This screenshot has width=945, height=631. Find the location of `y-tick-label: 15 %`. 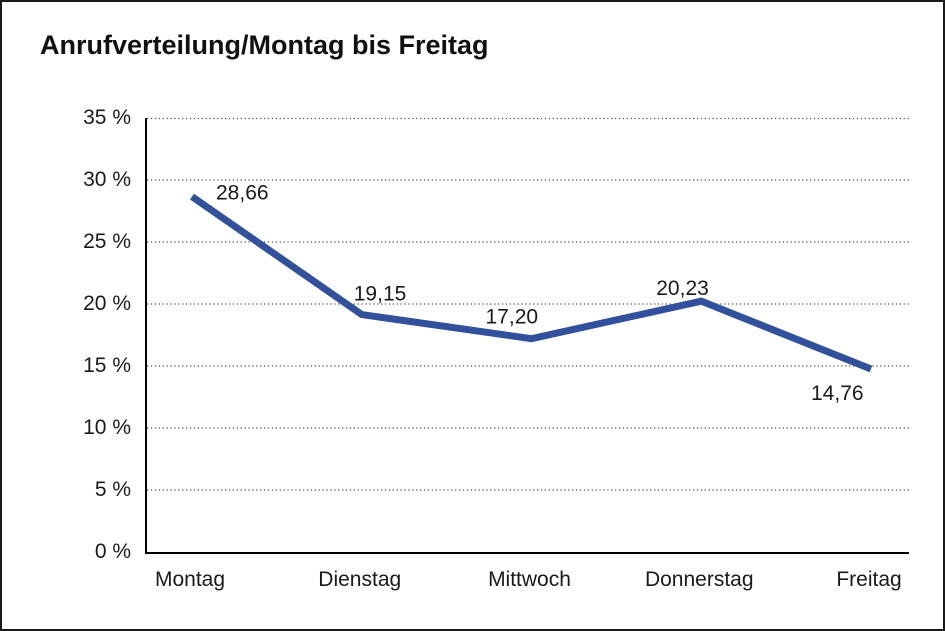

y-tick-label: 15 % is located at coordinates (107, 365).